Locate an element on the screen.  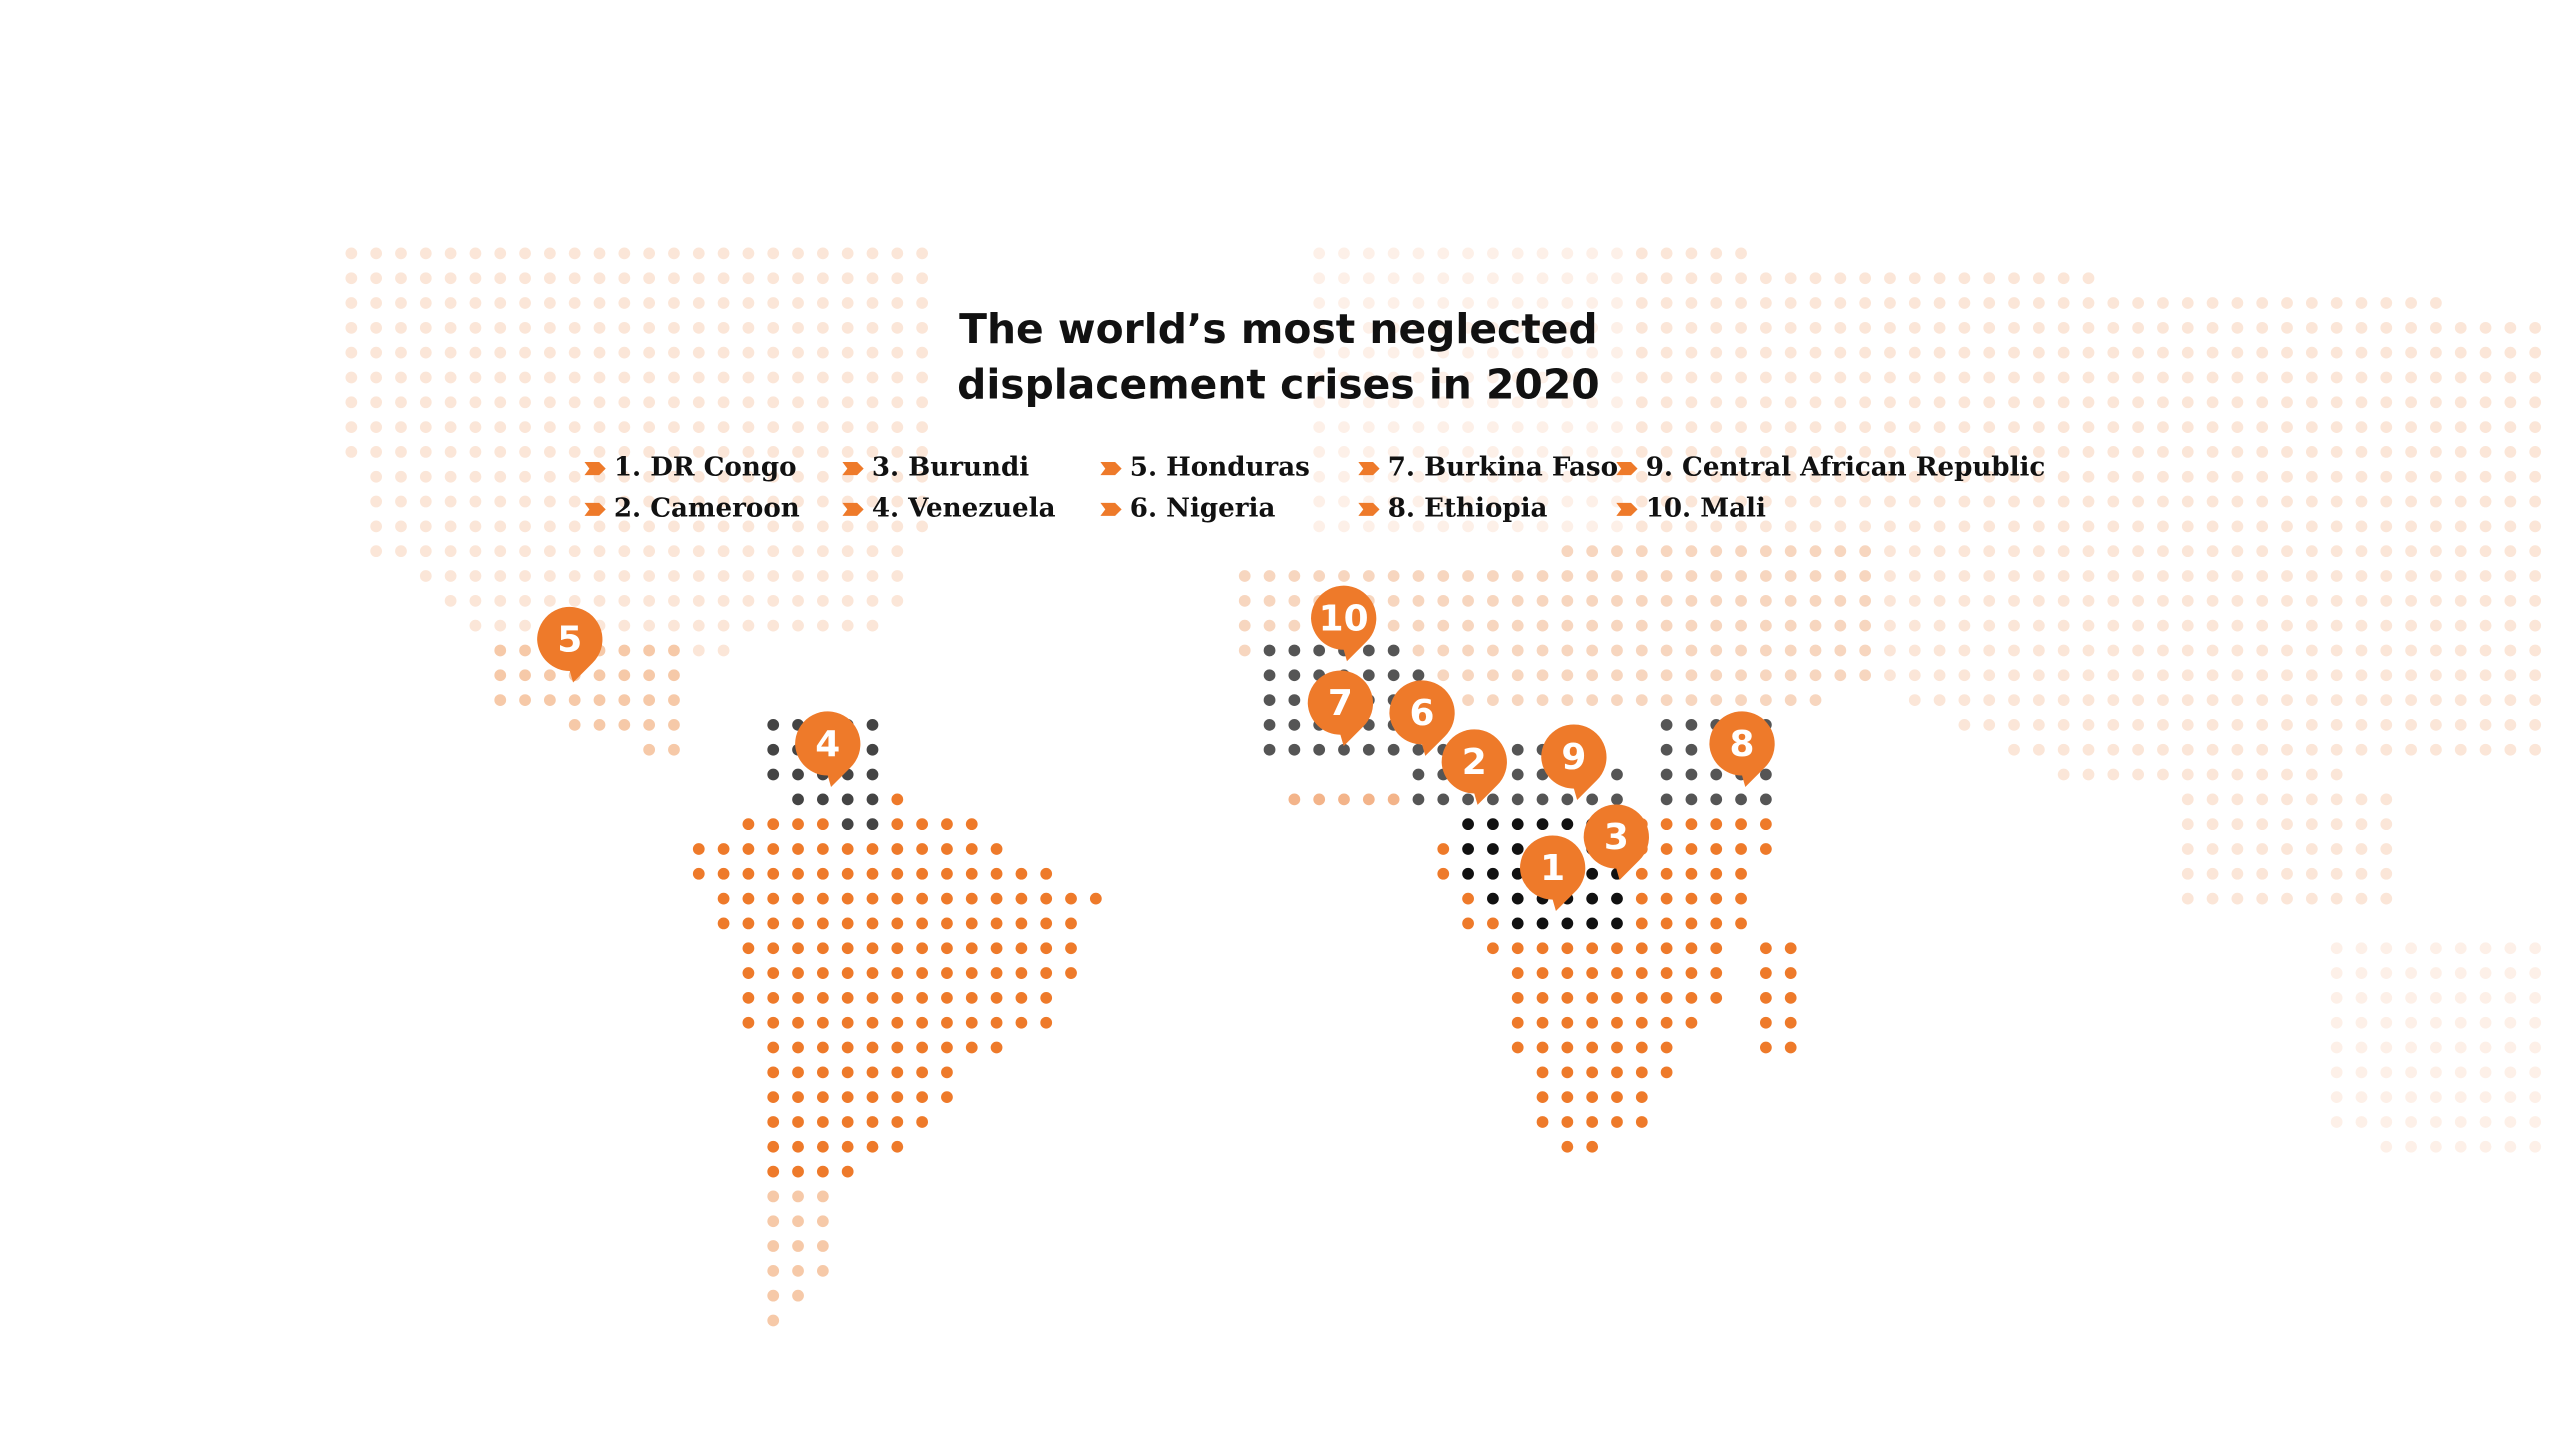
pin-marker is located at coordinates (1742, 749).